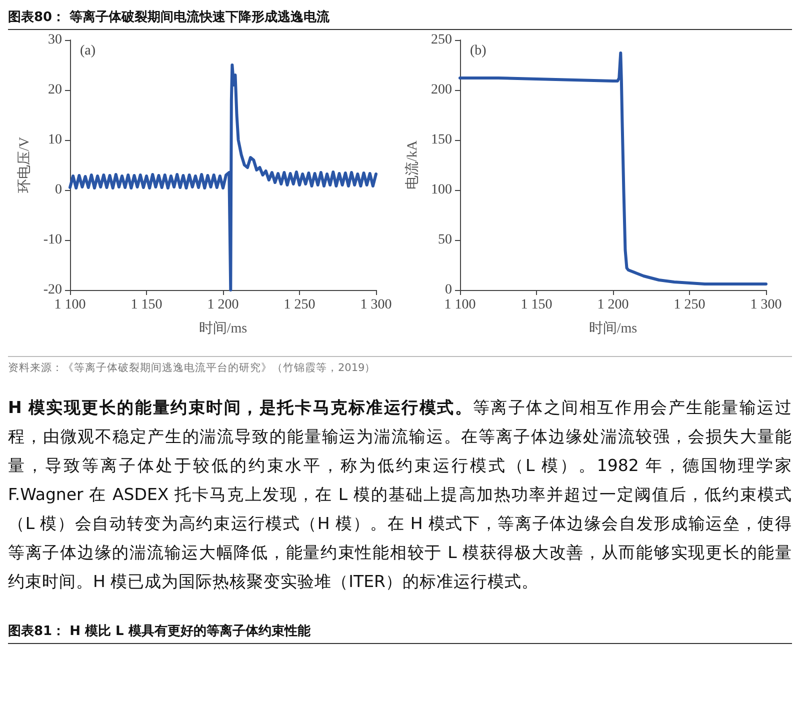  What do you see at coordinates (55, 140) in the screenshot?
I see `y-tick-label: 10` at bounding box center [55, 140].